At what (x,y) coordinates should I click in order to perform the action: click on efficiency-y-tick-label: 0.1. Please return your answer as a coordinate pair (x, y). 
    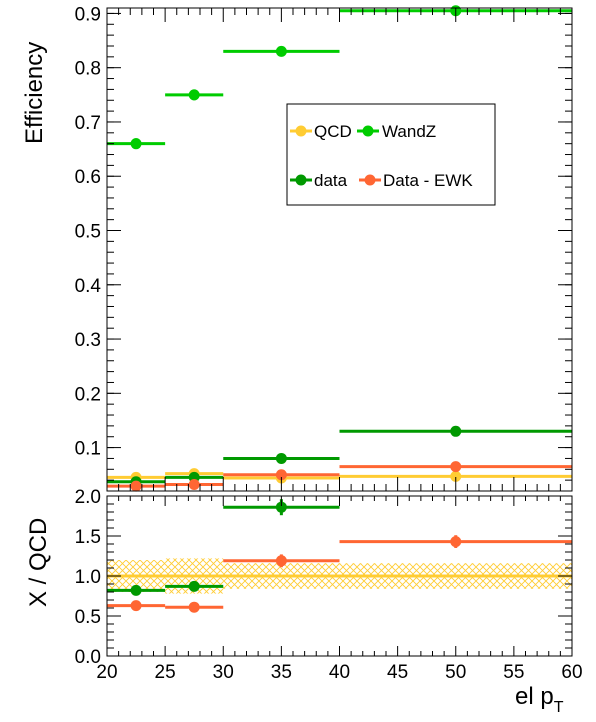
    Looking at the image, I should click on (88, 449).